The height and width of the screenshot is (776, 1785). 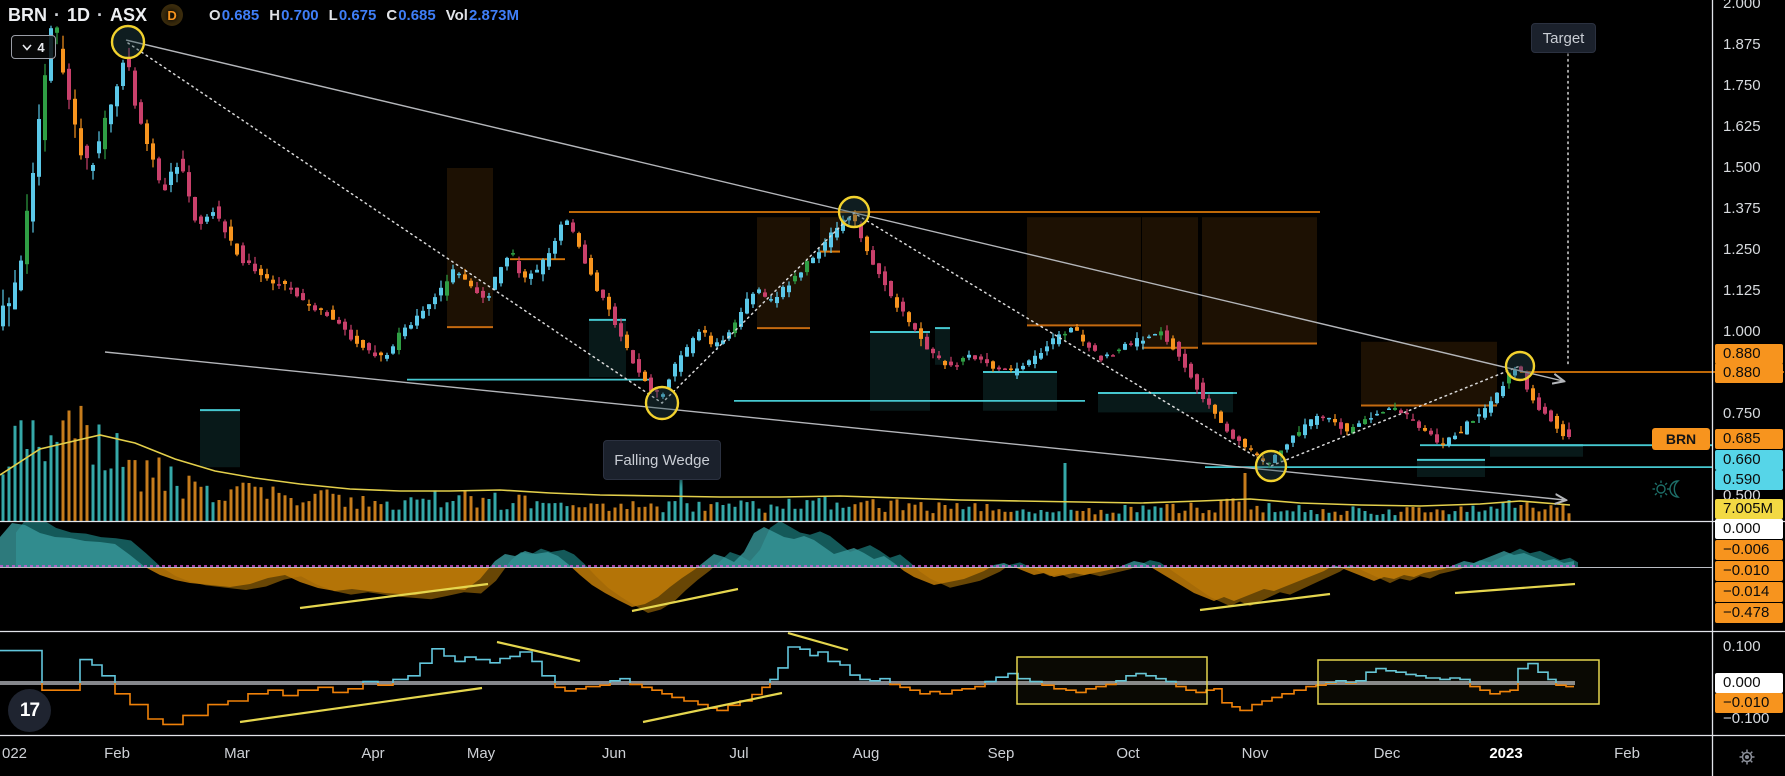 What do you see at coordinates (1749, 592) in the screenshot?
I see `price-level-label: −0.014` at bounding box center [1749, 592].